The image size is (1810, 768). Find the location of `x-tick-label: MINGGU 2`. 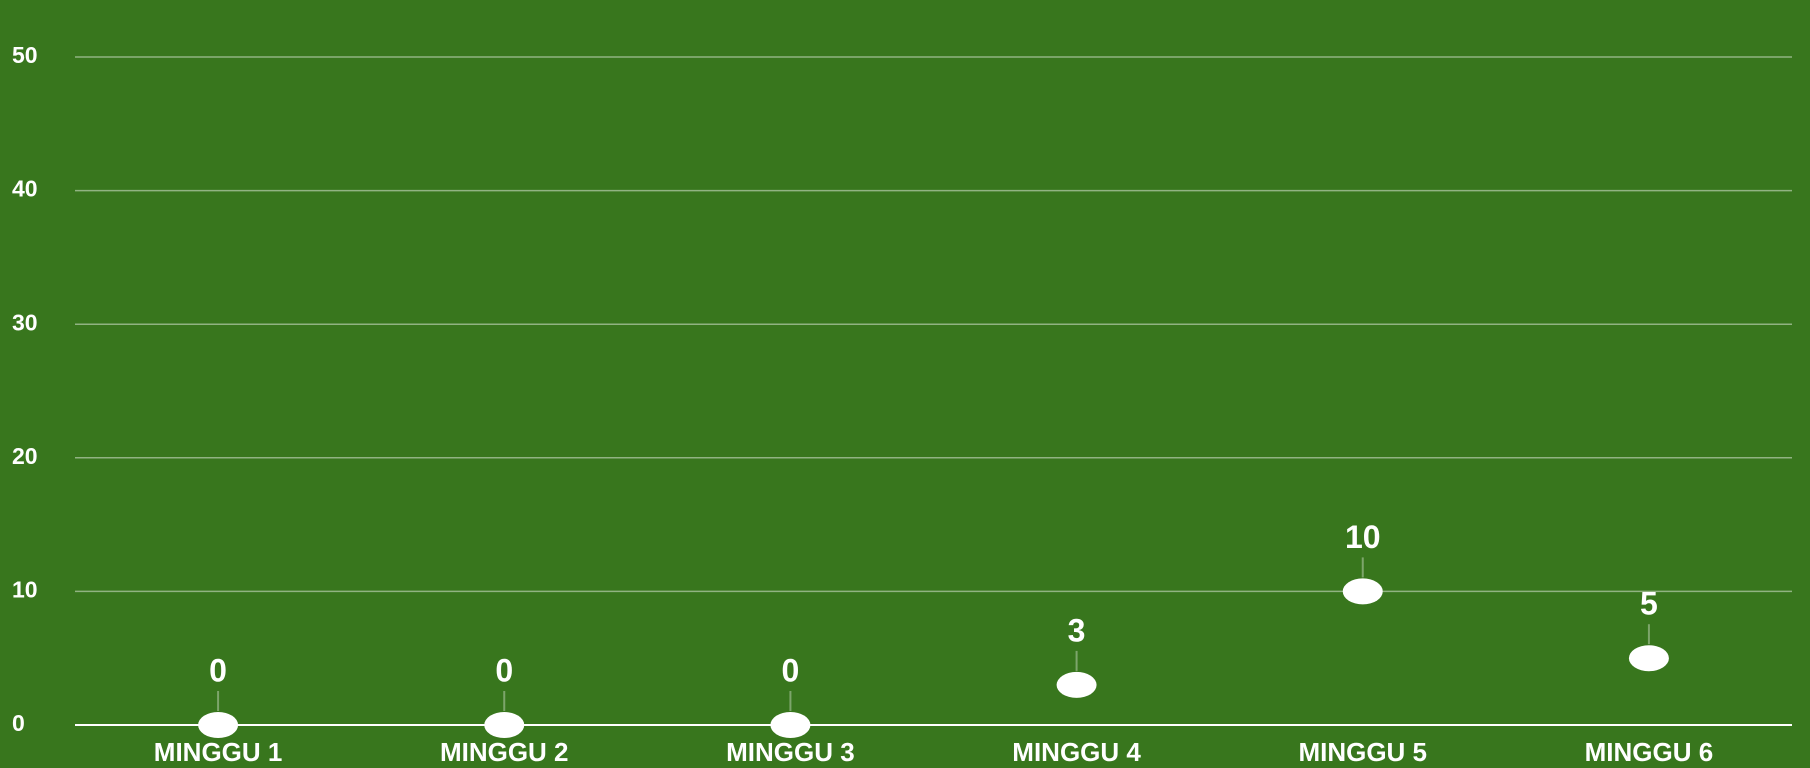

x-tick-label: MINGGU 2 is located at coordinates (504, 752).